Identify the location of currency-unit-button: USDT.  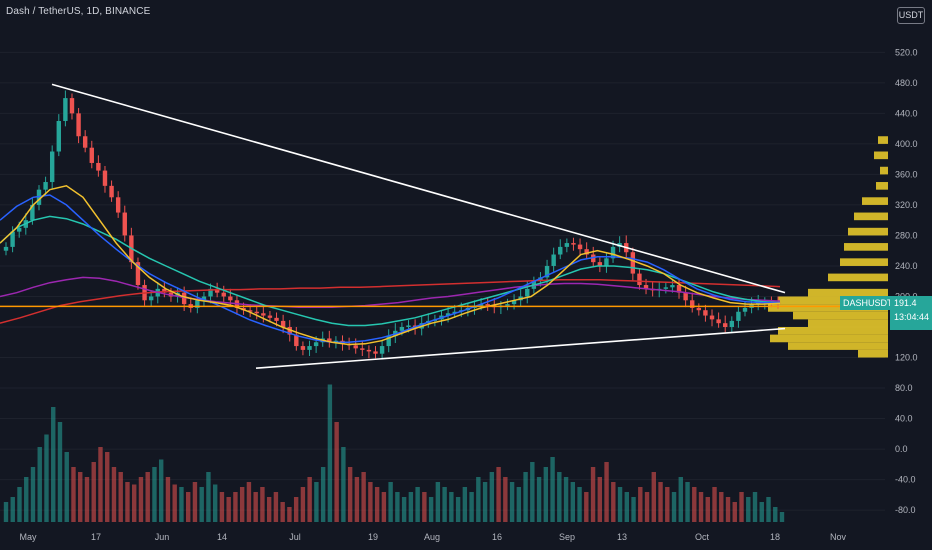
(911, 15).